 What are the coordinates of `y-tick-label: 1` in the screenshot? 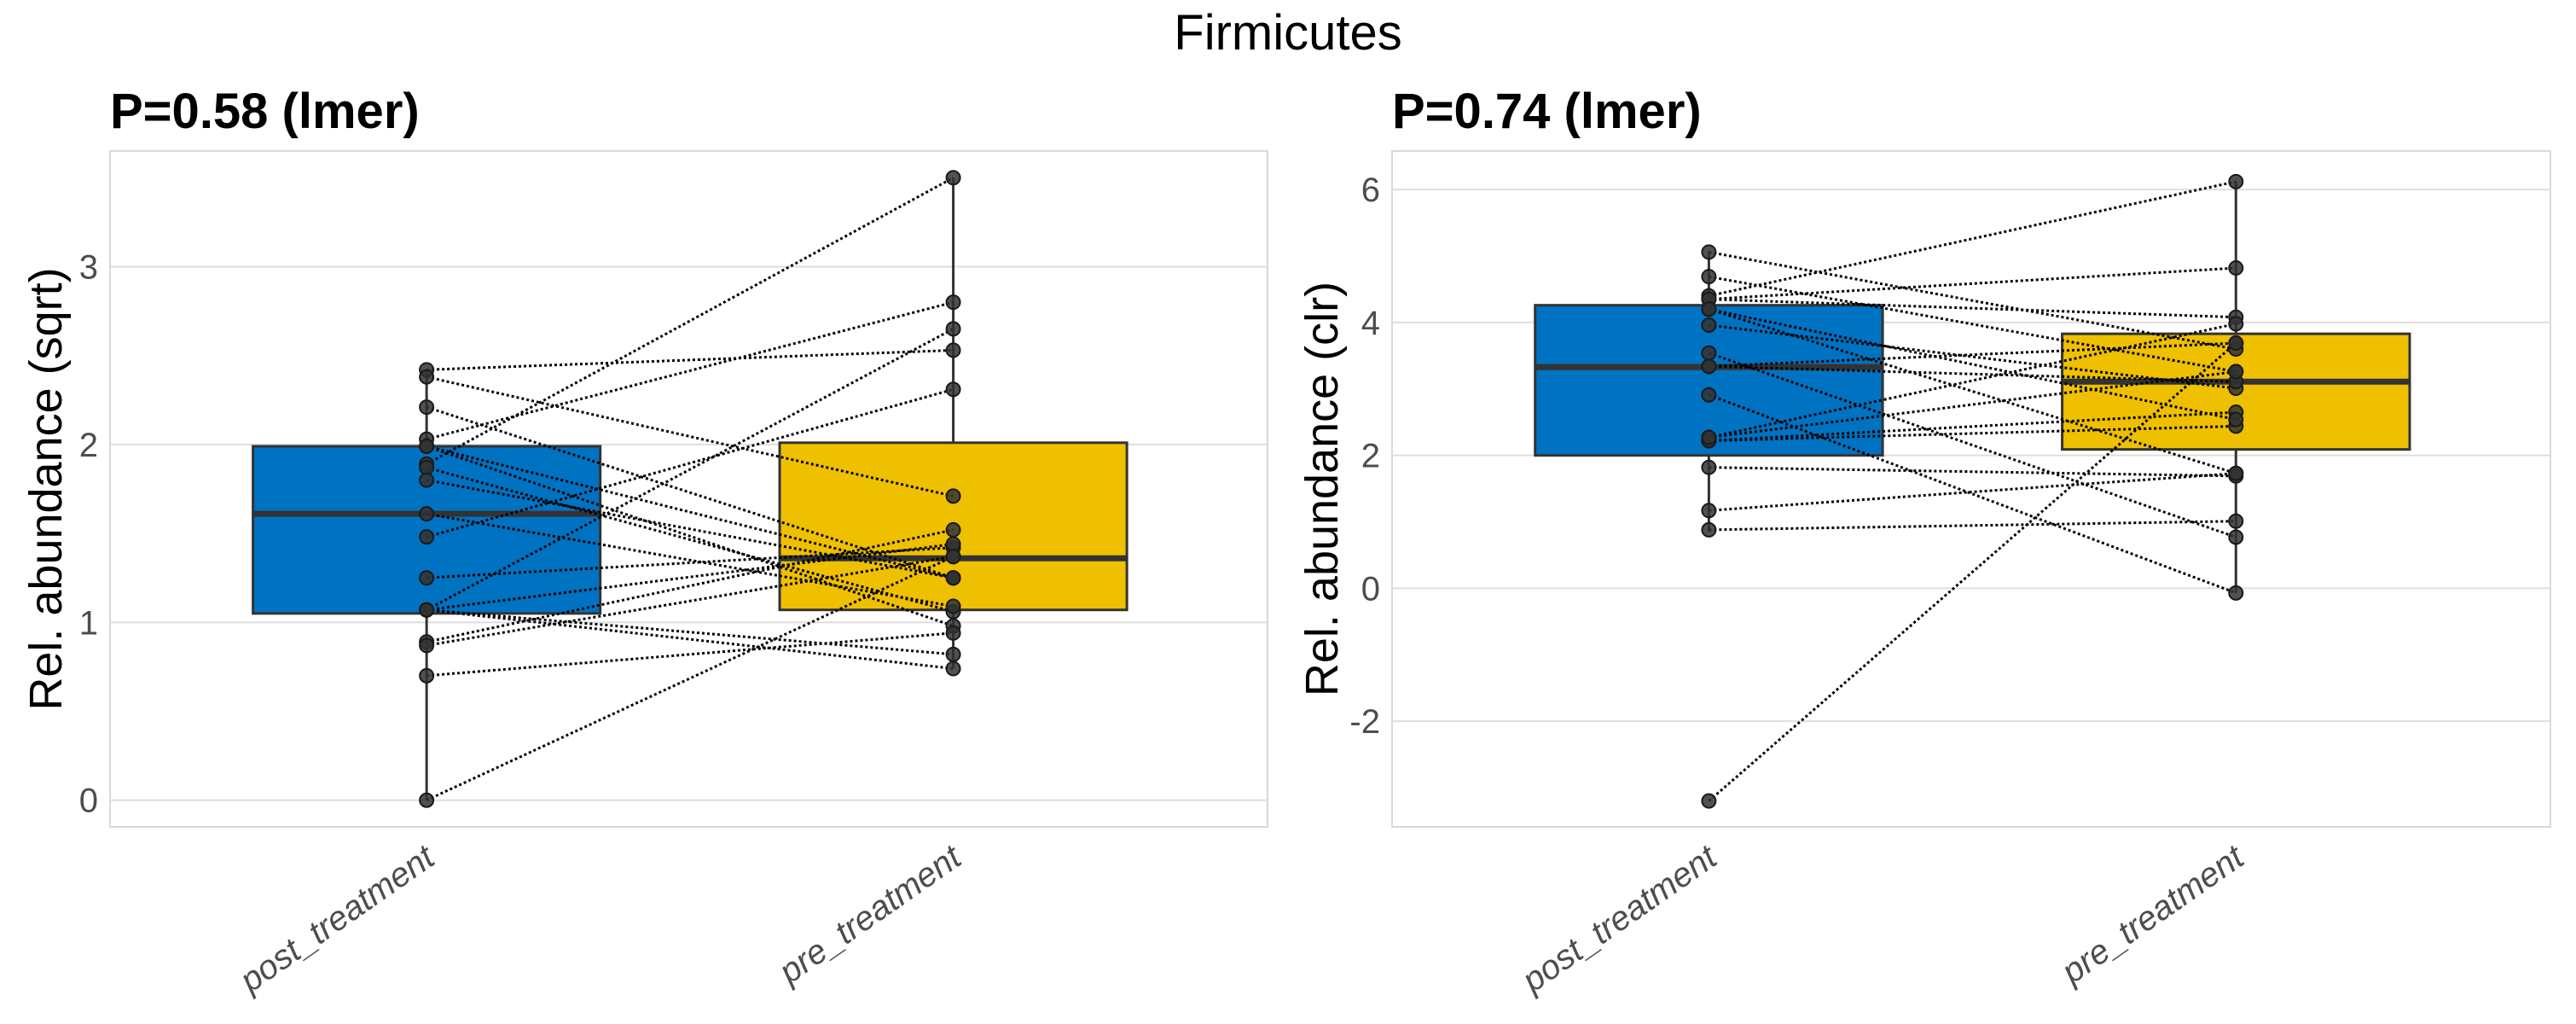 It's located at (88, 623).